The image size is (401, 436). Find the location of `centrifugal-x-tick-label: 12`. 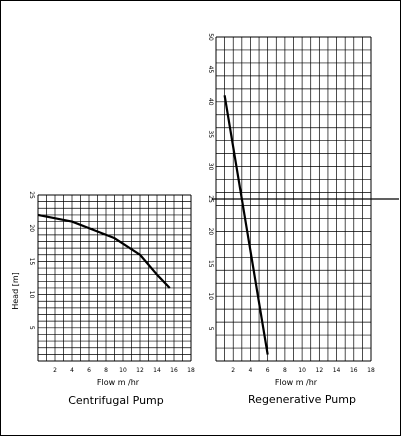

centrifugal-x-tick-label: 12 is located at coordinates (140, 370).